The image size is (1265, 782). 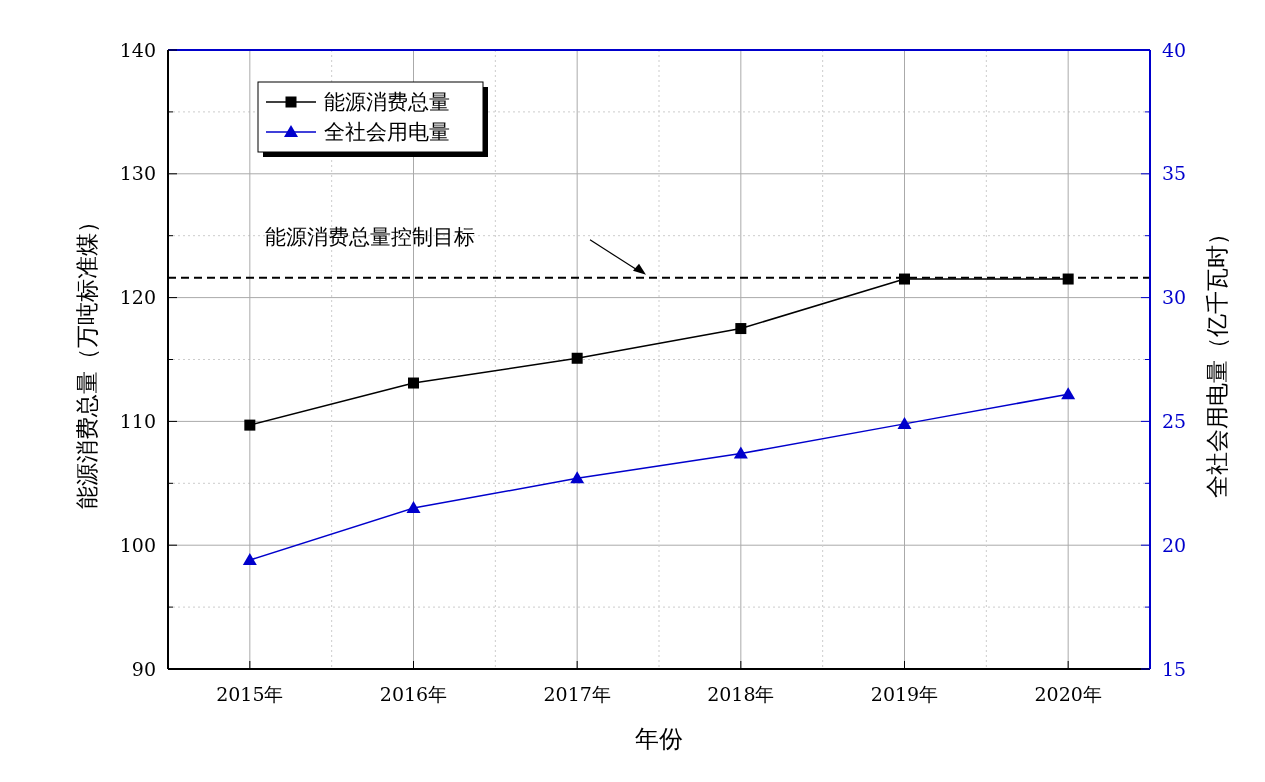 I want to click on x-tick-label: 2019年, so click(x=904, y=694).